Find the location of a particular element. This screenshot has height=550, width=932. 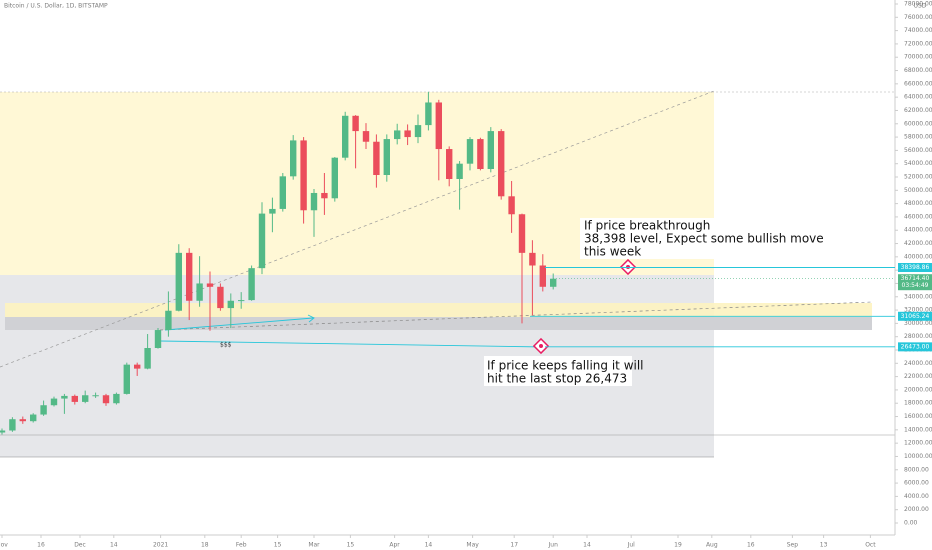

annotation-text: If price keeps falling it will is located at coordinates (565, 366).